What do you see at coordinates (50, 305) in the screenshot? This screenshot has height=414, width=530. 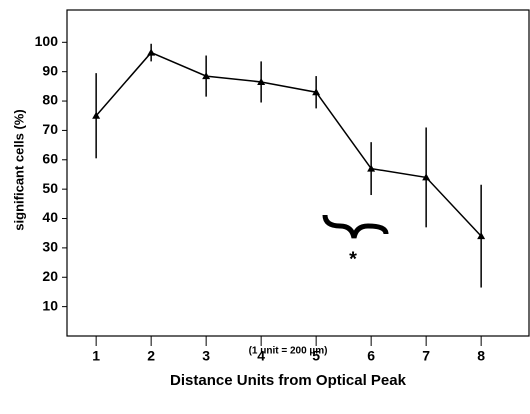 I see `y-tick-label: 10` at bounding box center [50, 305].